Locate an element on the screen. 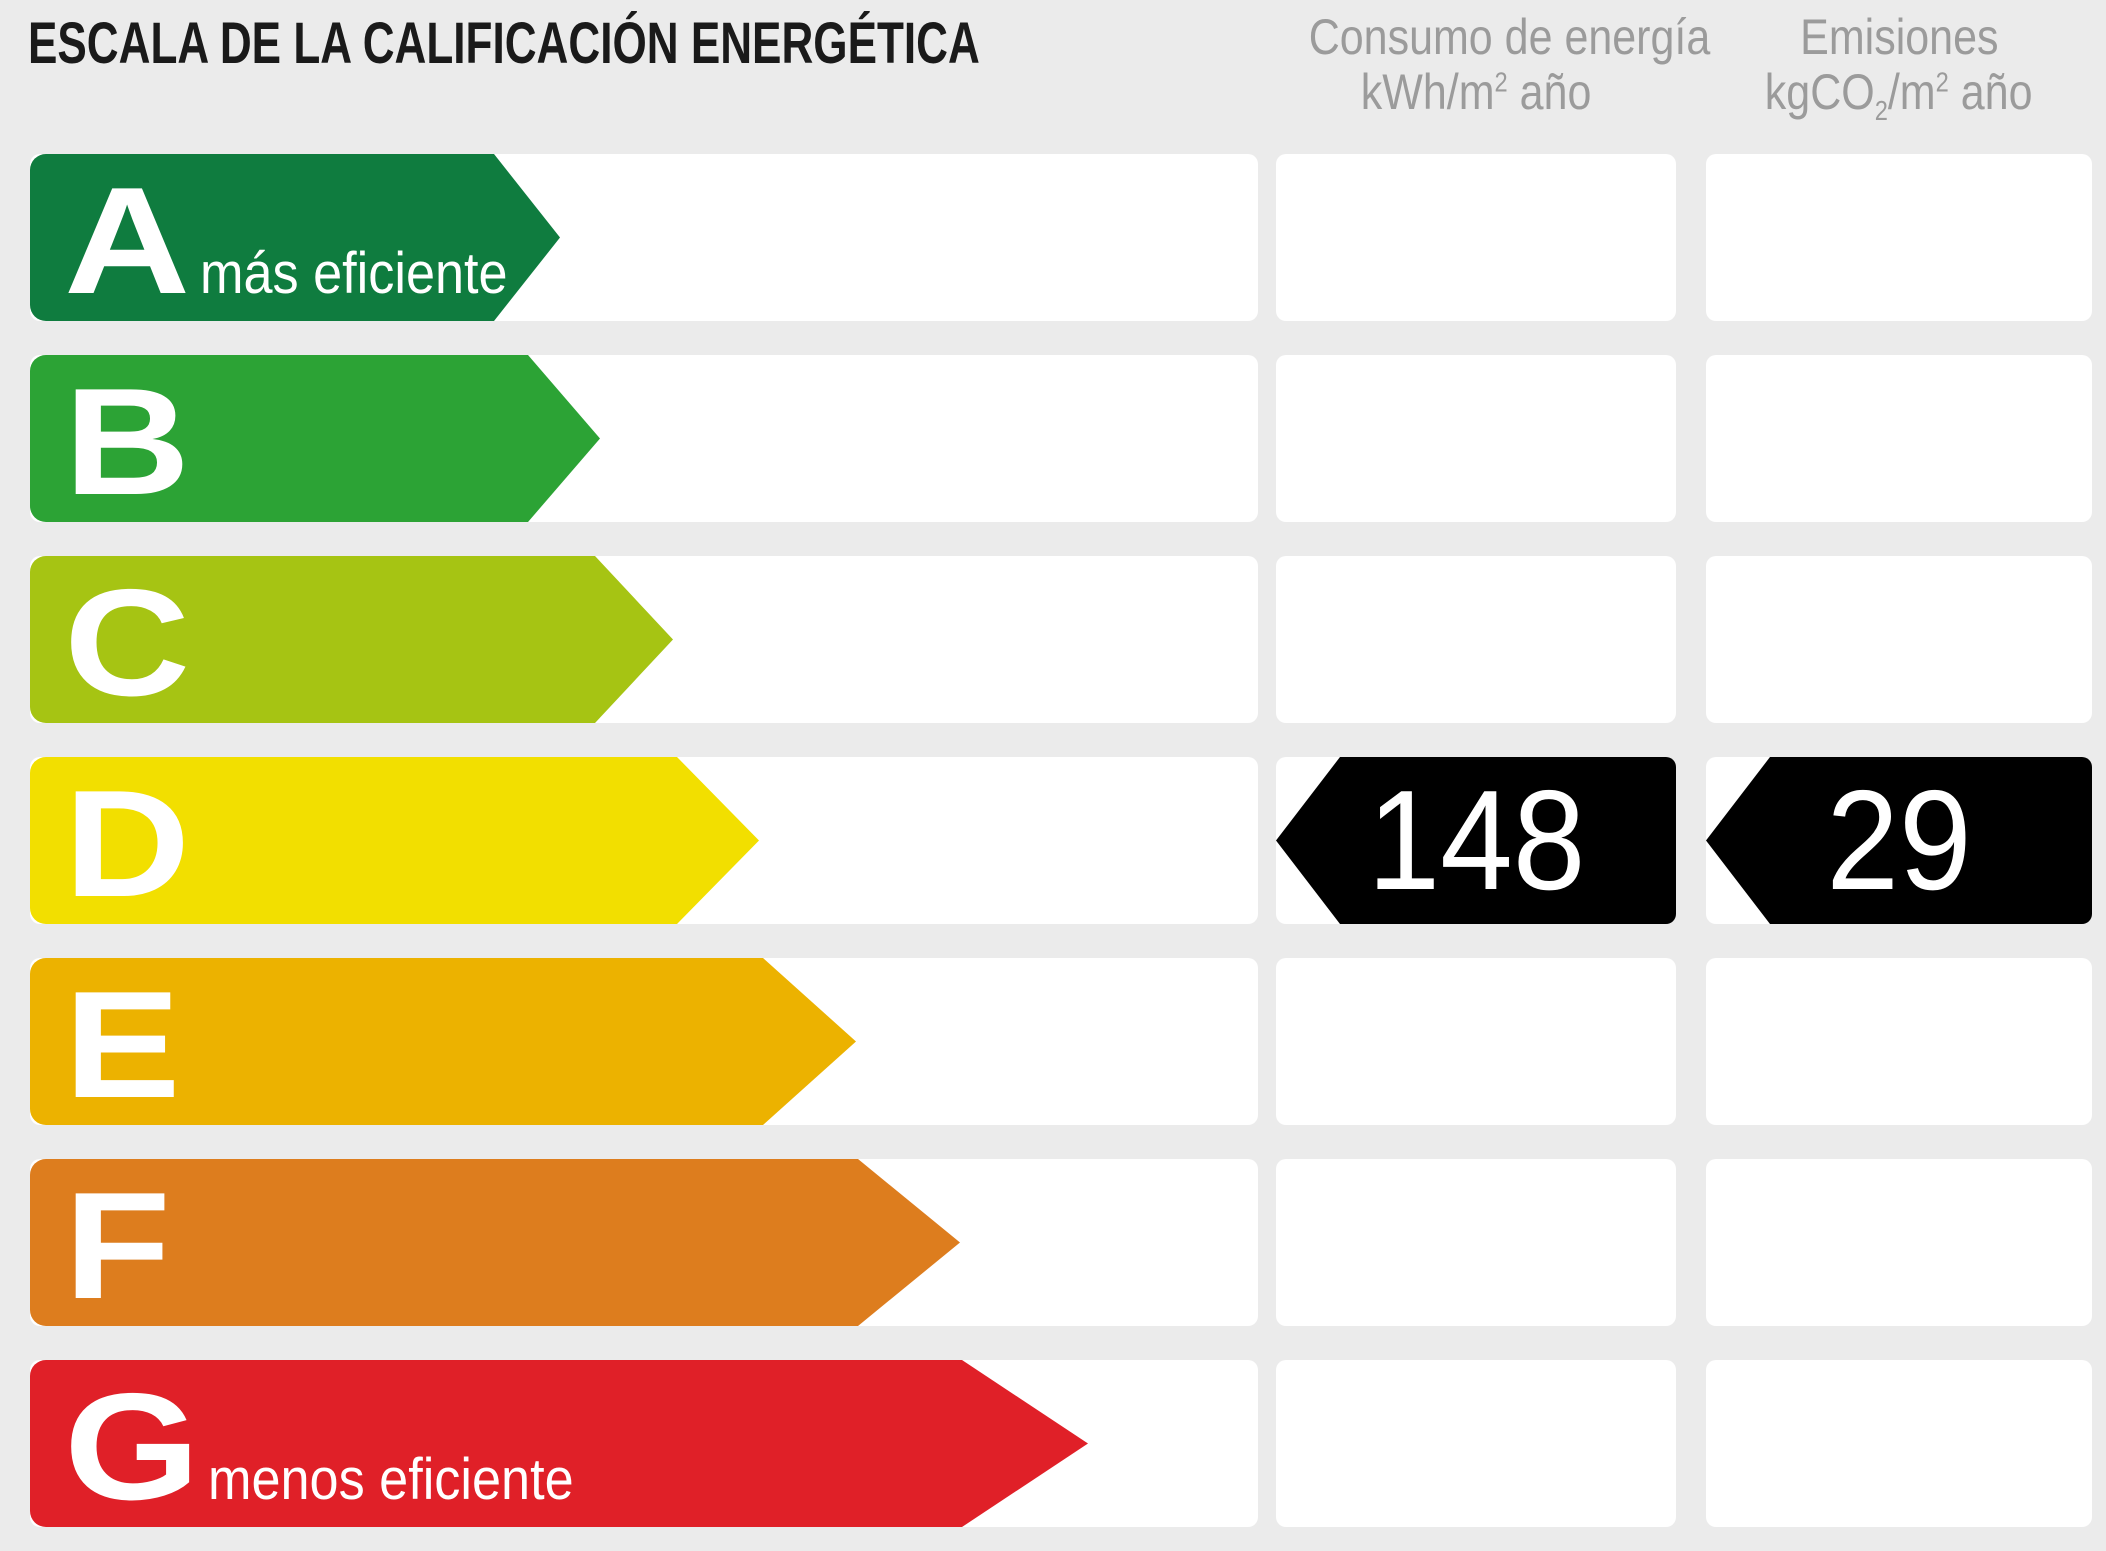 The width and height of the screenshot is (2106, 1551). grade-g-arrow: G menos eficiente is located at coordinates (559, 1443).